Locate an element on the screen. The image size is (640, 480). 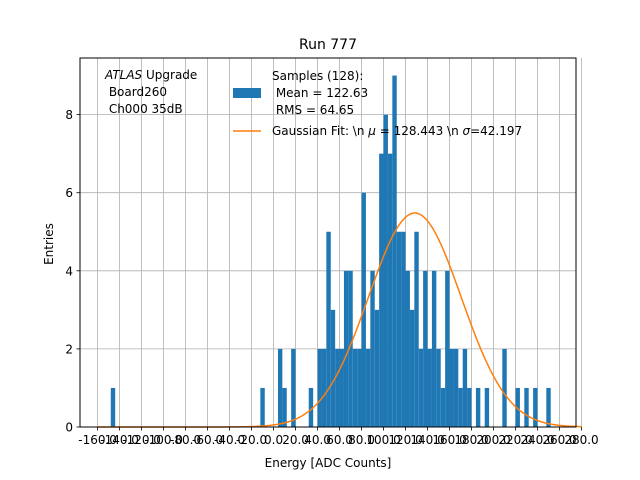
x-tick-label: -80.0 is located at coordinates (185, 440).